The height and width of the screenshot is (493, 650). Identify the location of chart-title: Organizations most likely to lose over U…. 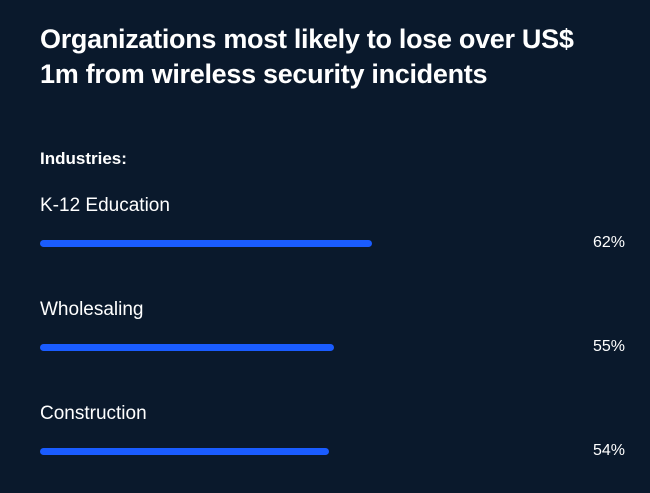
(307, 56).